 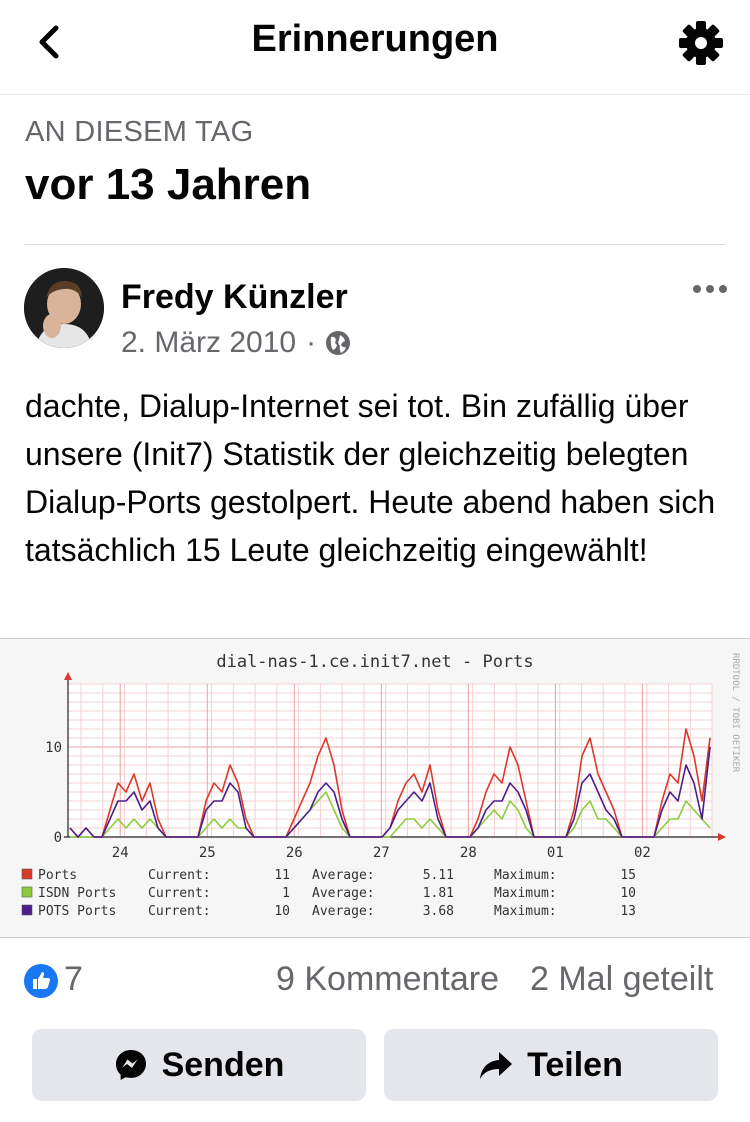 I want to click on messenger-icon, so click(x=130, y=1065).